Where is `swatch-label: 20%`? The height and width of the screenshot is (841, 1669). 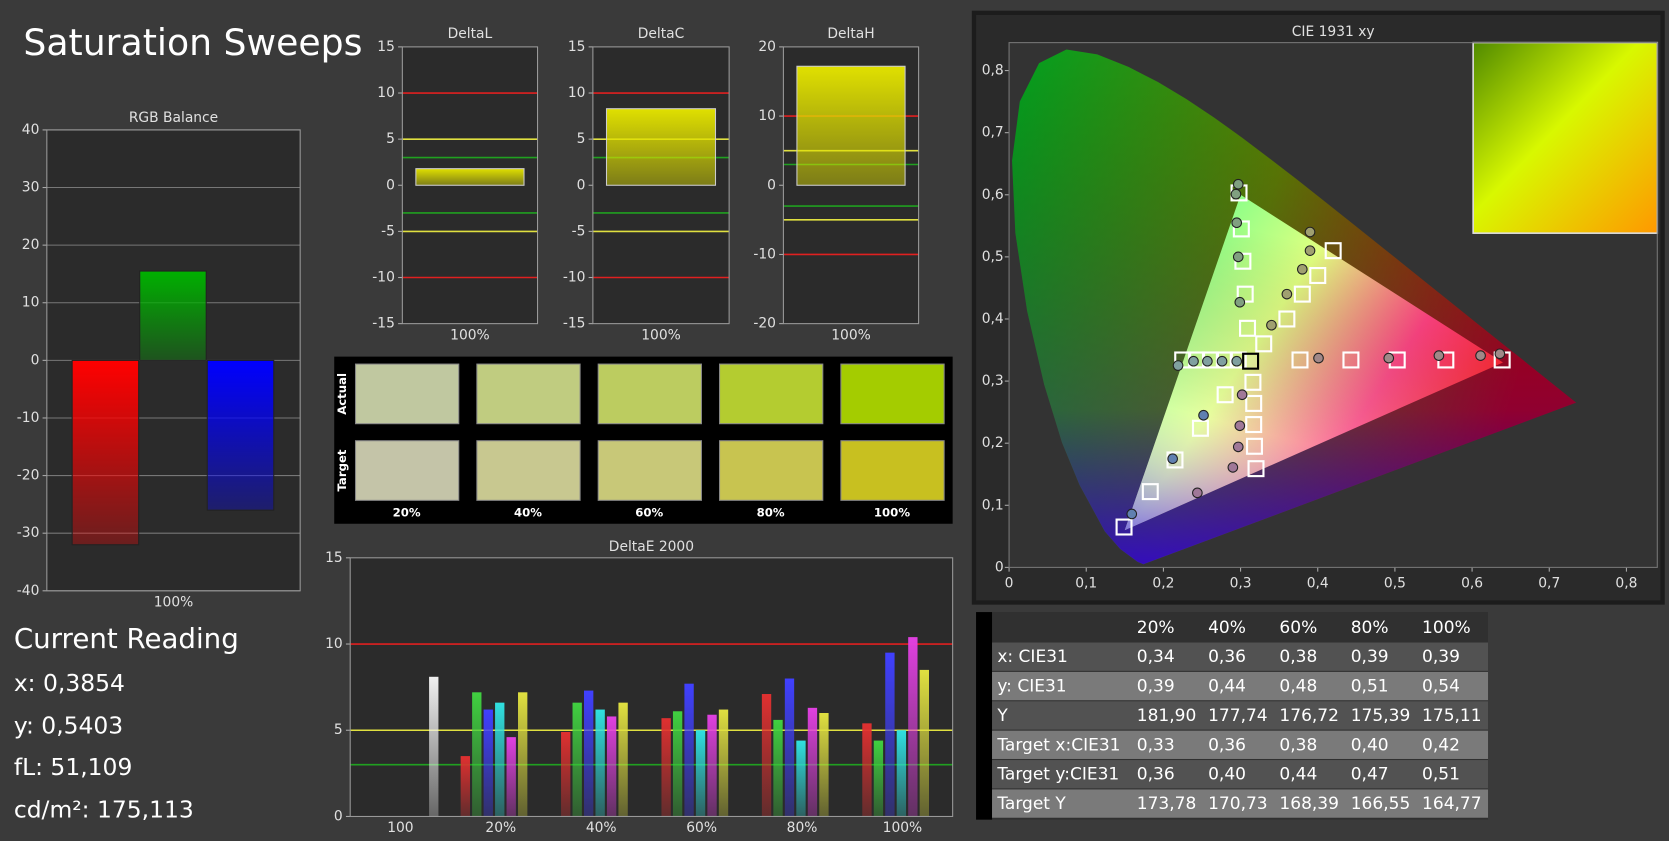 swatch-label: 20% is located at coordinates (407, 513).